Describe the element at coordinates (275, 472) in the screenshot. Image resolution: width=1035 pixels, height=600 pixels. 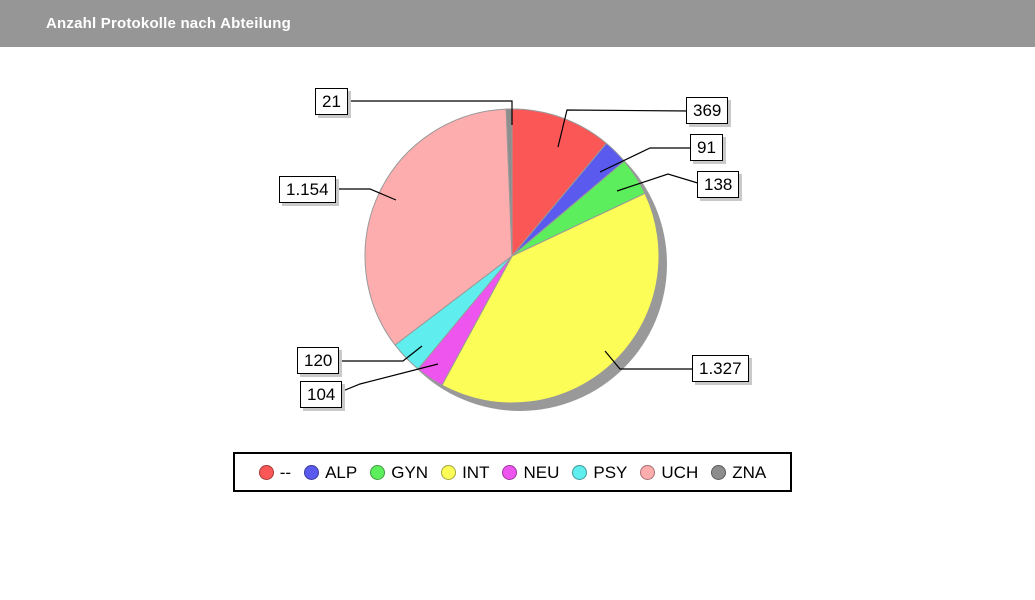
I see `legend-item-none: --` at that location.